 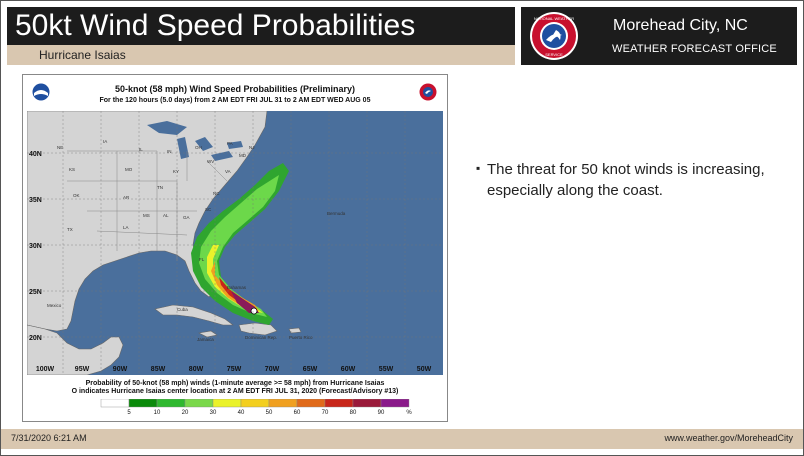 I want to click on legend-label: 90, so click(x=381, y=413).